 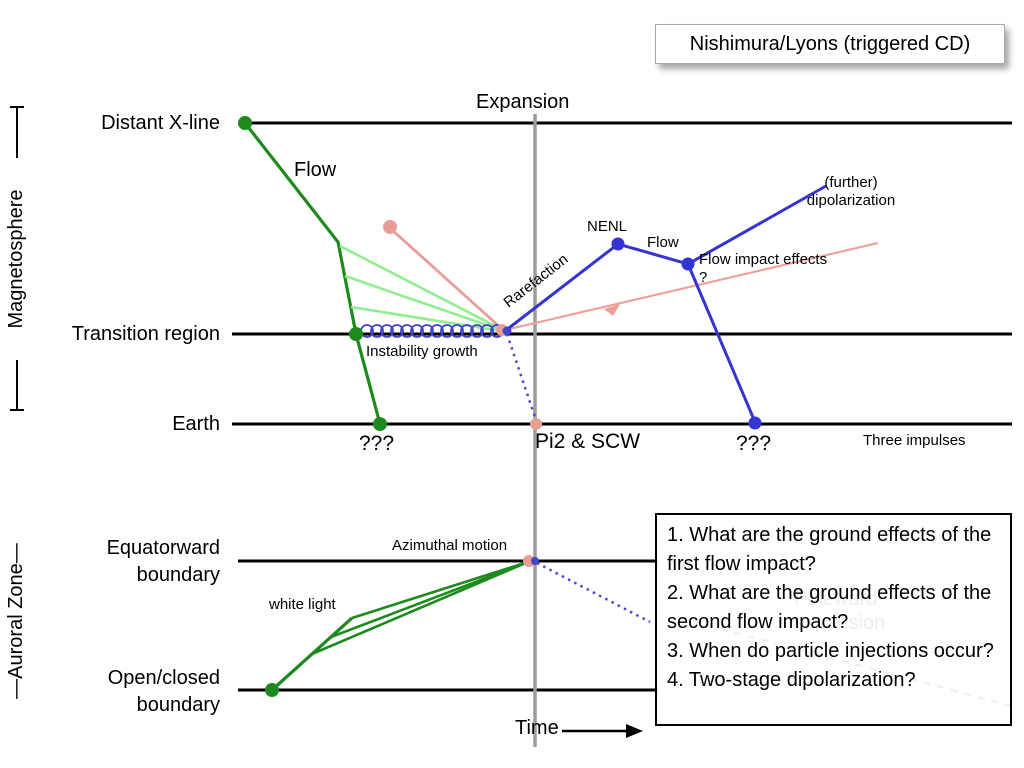 I want to click on flow-impact-line, so click(x=691, y=286).